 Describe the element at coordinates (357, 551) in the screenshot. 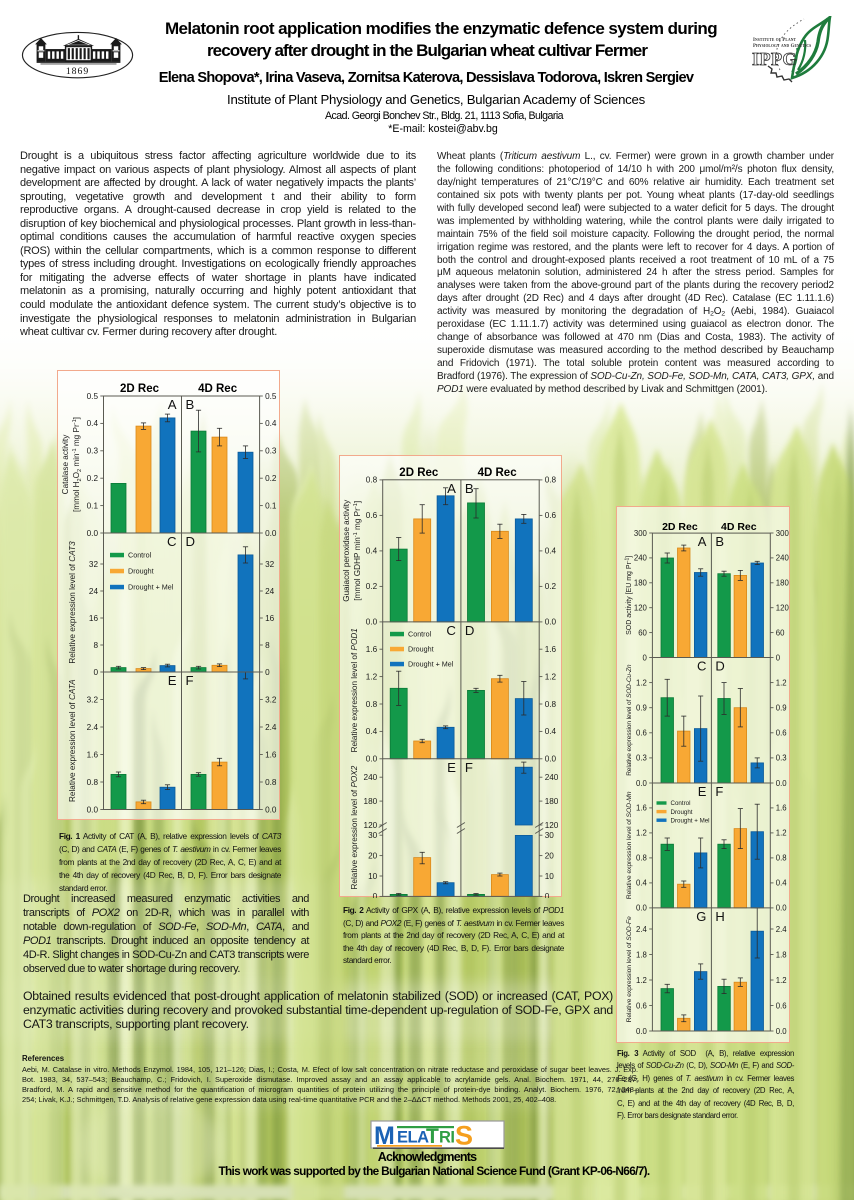

I see `svg-text: [mmol GDHP min-1 mg Pr-1]` at that location.